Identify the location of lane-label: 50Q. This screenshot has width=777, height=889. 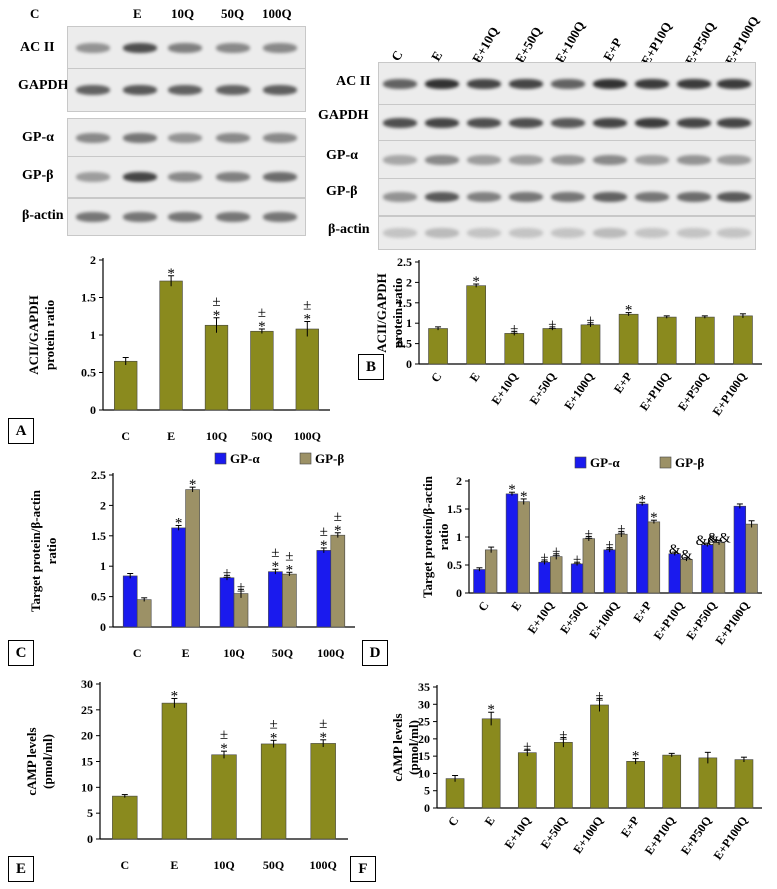
(233, 13).